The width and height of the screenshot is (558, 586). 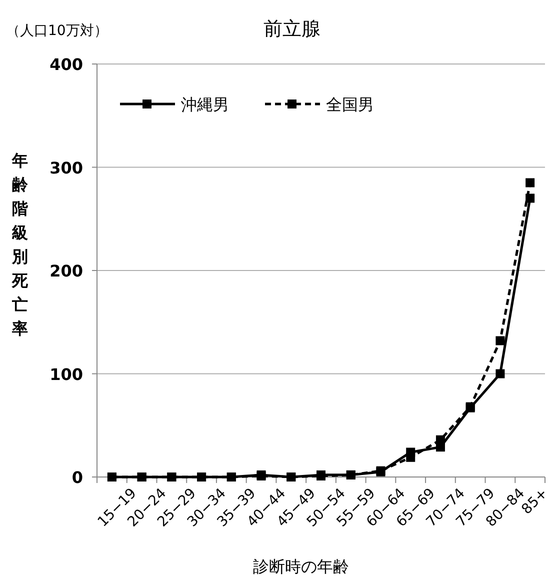 I want to click on chart-title: 前立腺, so click(x=292, y=29).